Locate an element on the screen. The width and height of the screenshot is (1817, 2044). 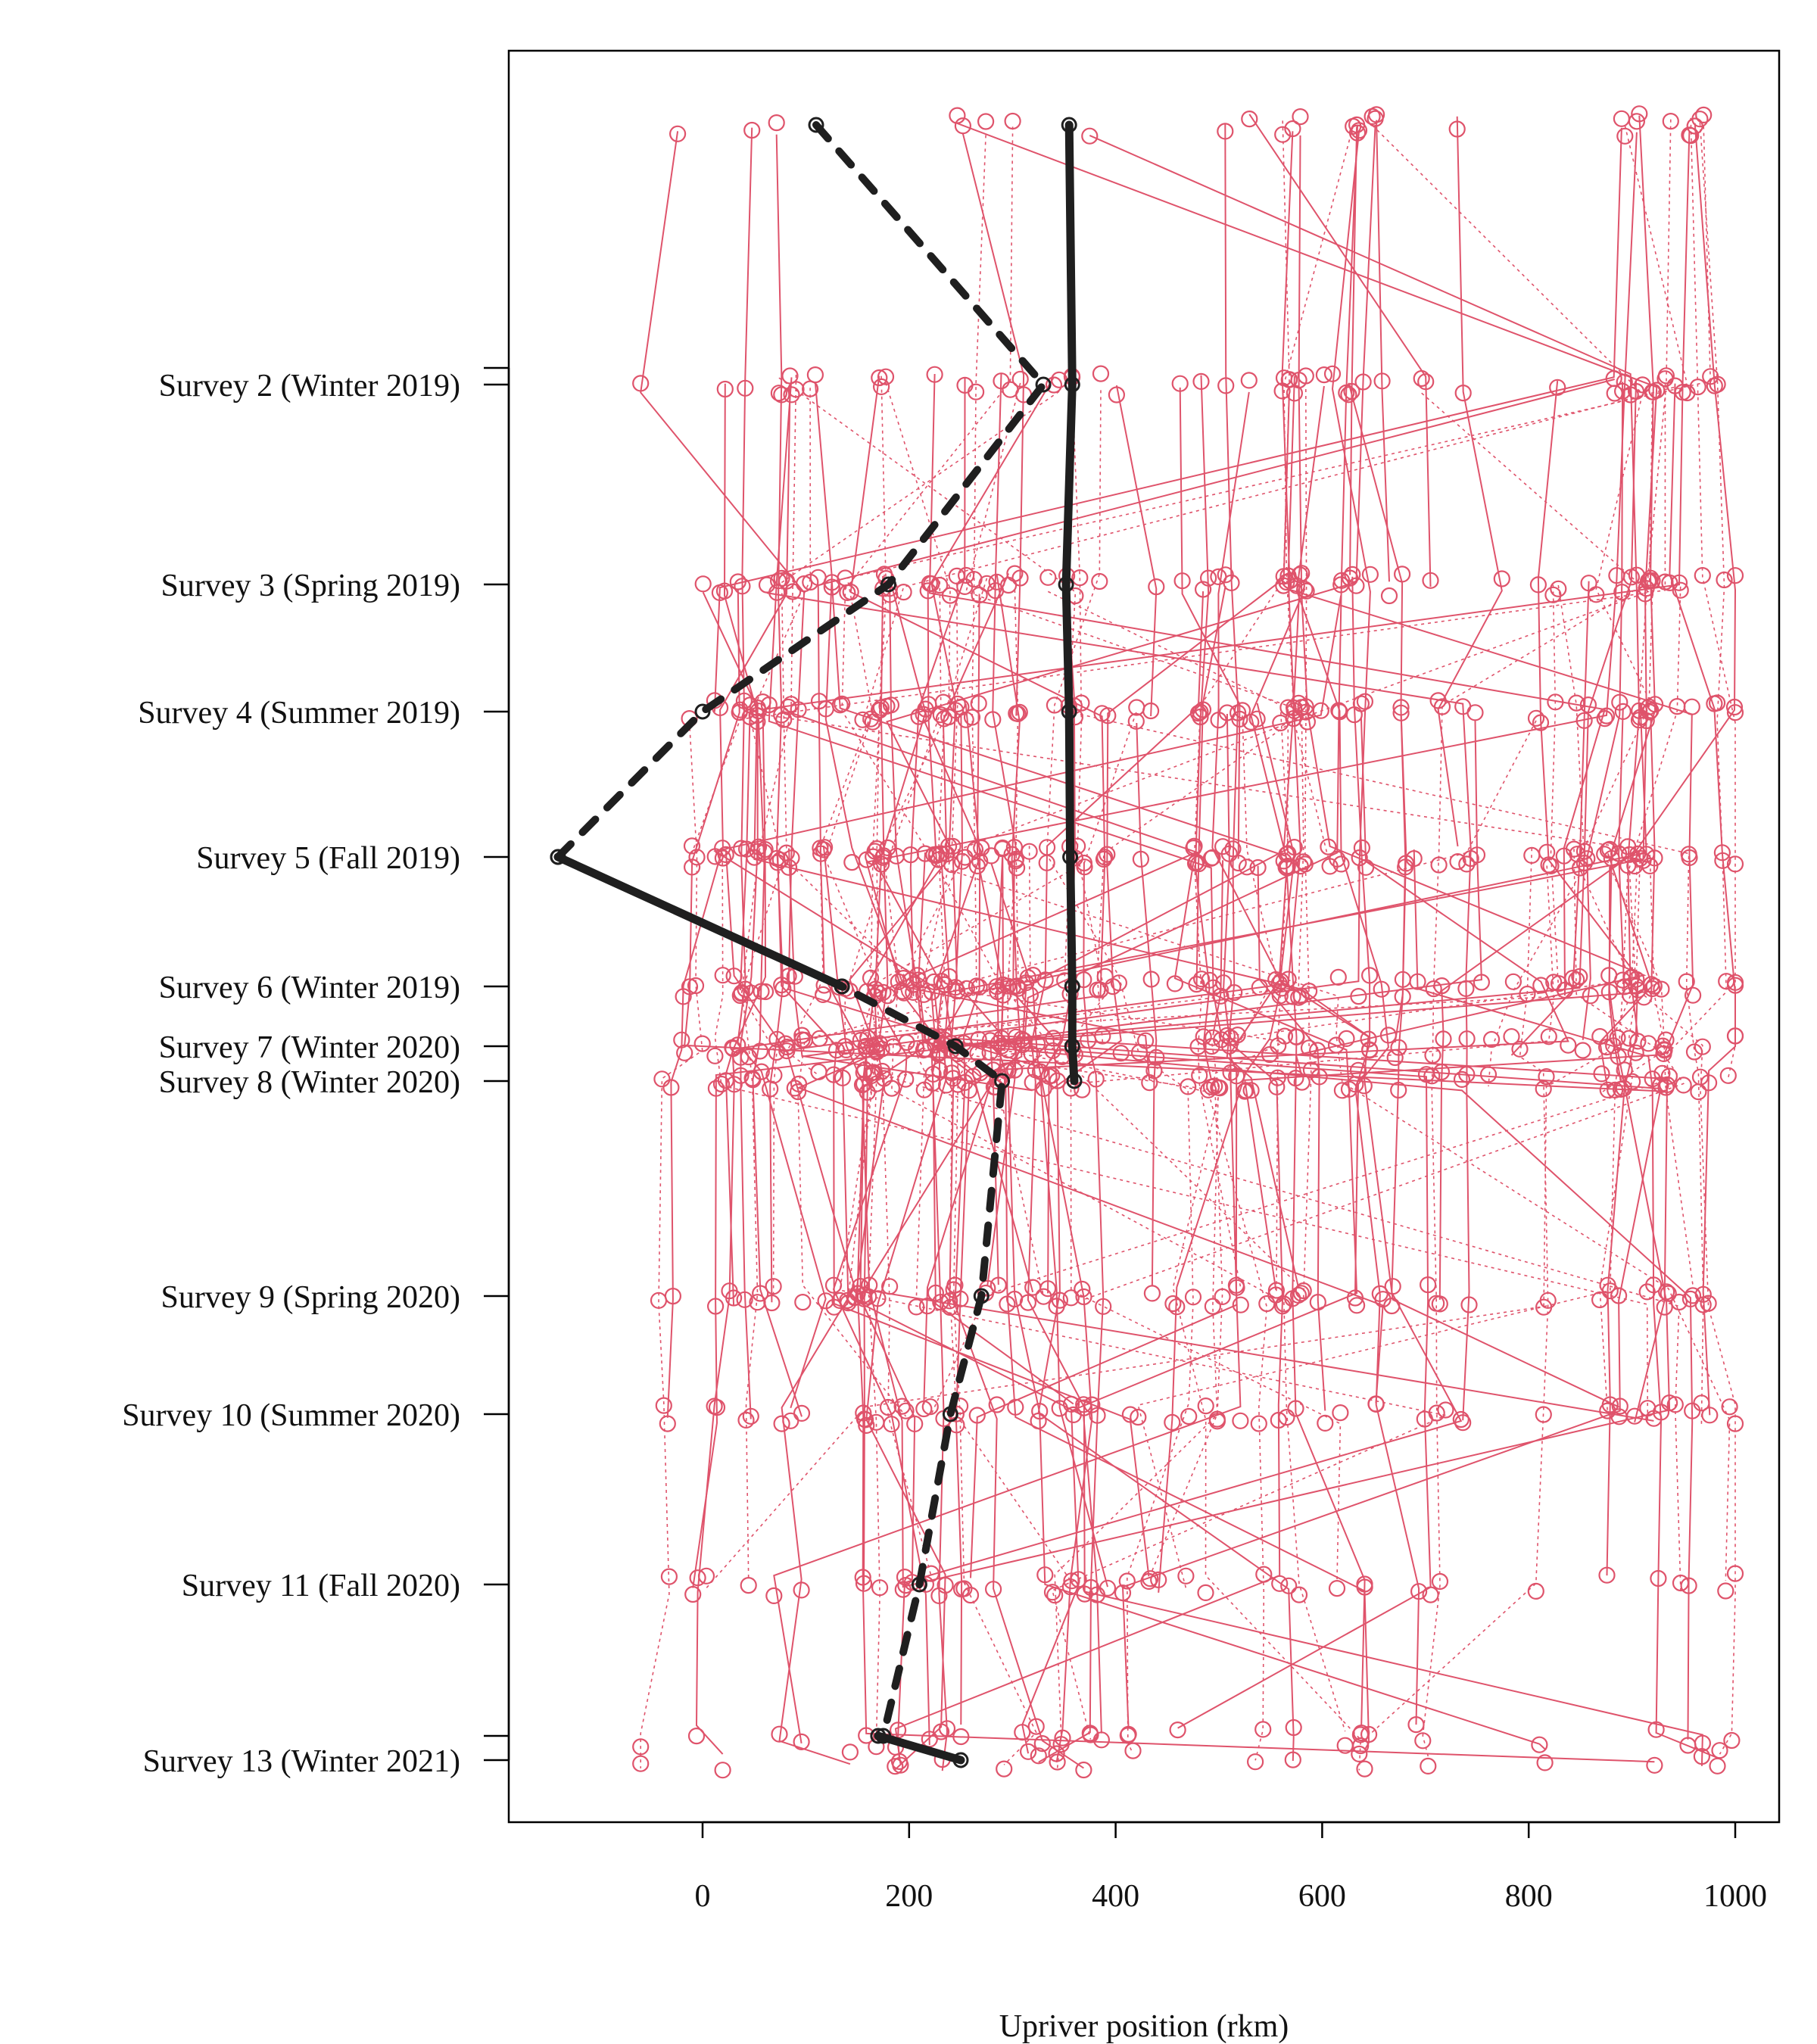
x-tick-label: 400 is located at coordinates (1115, 1896).